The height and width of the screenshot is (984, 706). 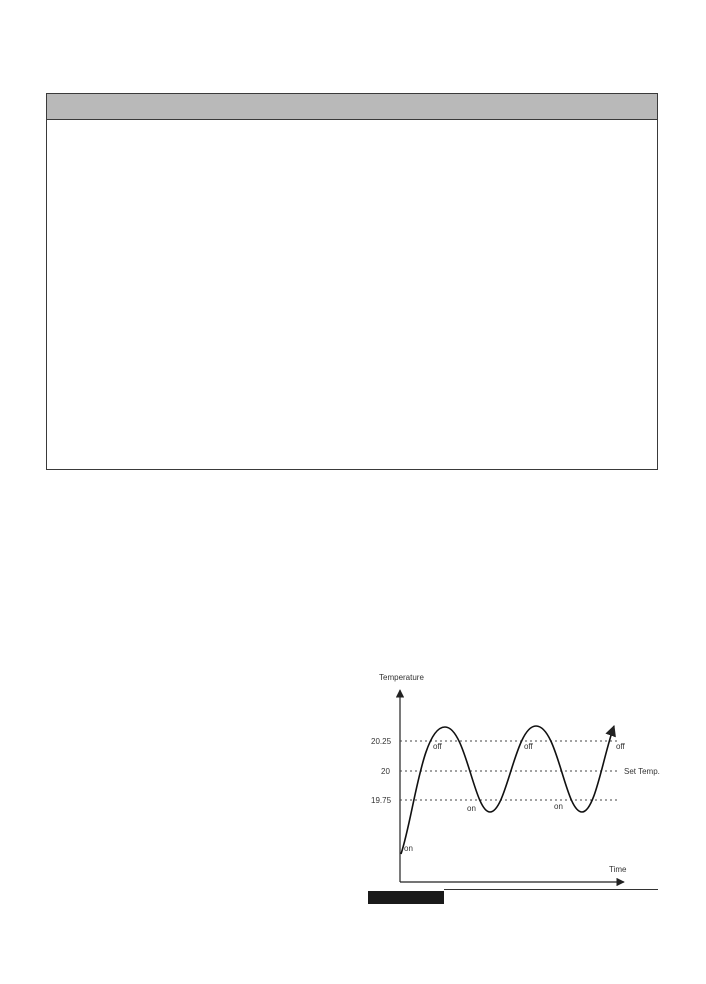 I want to click on temperature-curve, so click(x=508, y=789).